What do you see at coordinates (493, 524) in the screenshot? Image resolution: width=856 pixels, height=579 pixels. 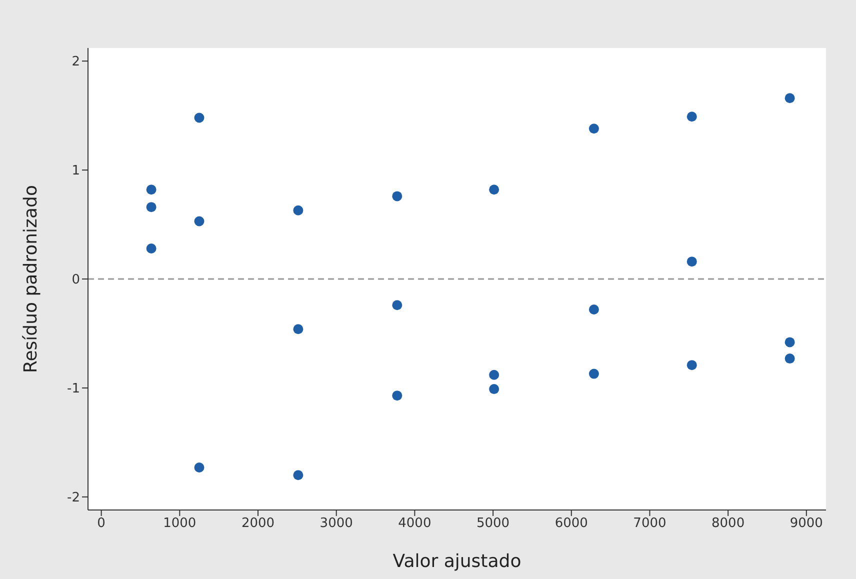 I see `x-tick-label: 5000` at bounding box center [493, 524].